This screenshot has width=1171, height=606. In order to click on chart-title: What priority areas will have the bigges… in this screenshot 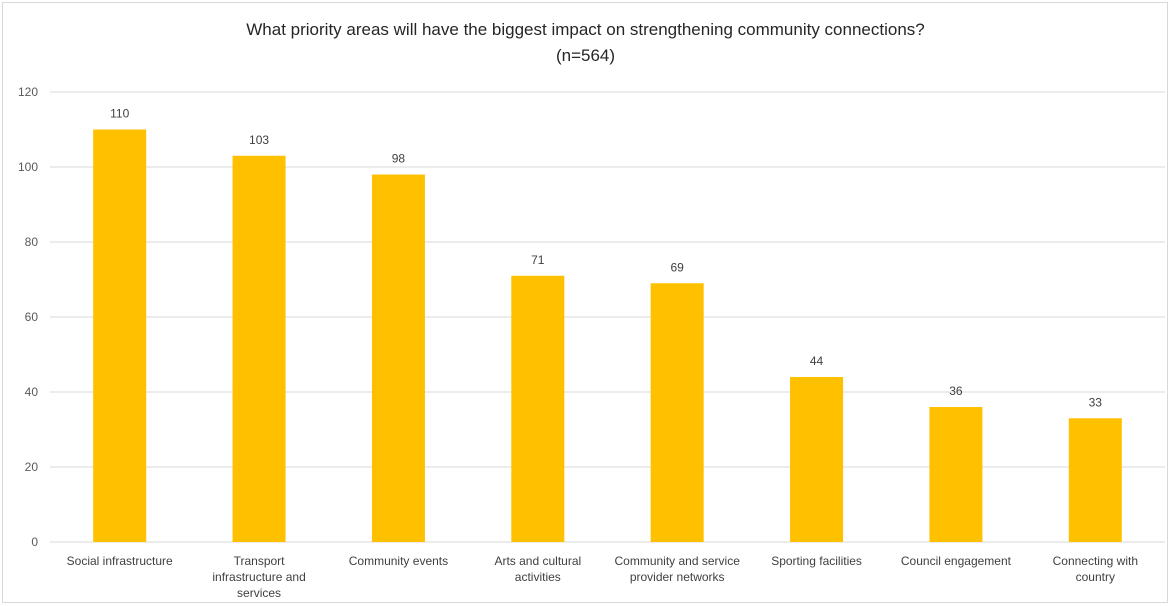, I will do `click(585, 29)`.